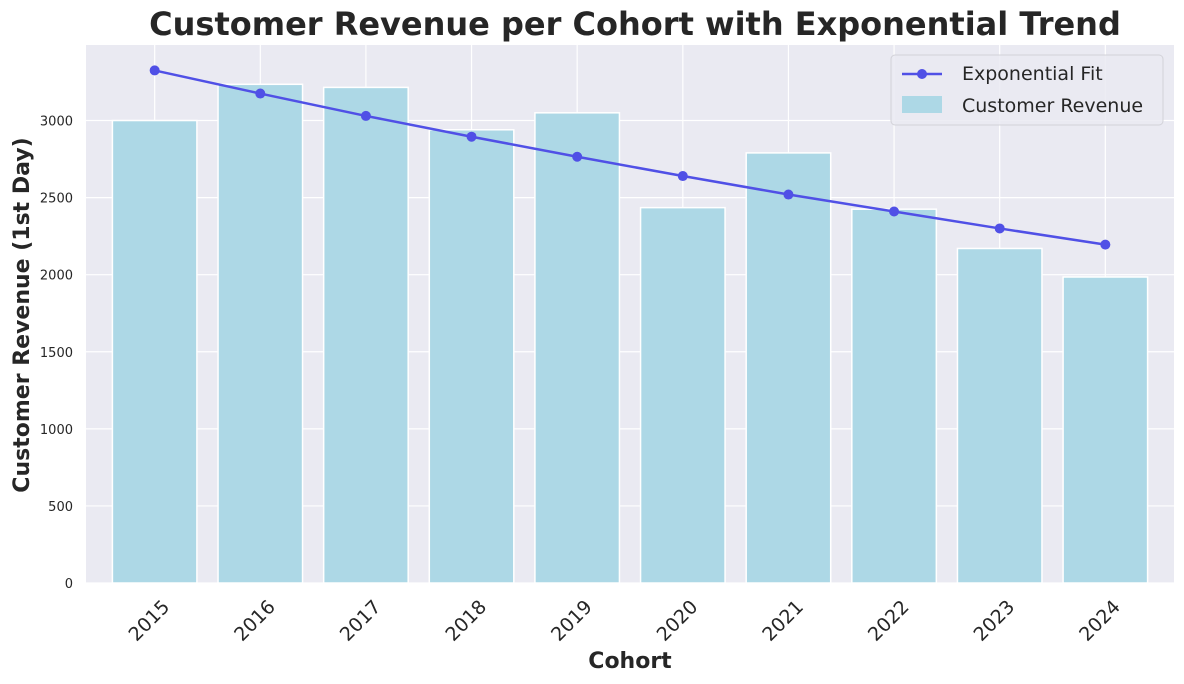 Image resolution: width=1184 pixels, height=684 pixels. Describe the element at coordinates (69, 584) in the screenshot. I see `y-tick-label: 0` at that location.